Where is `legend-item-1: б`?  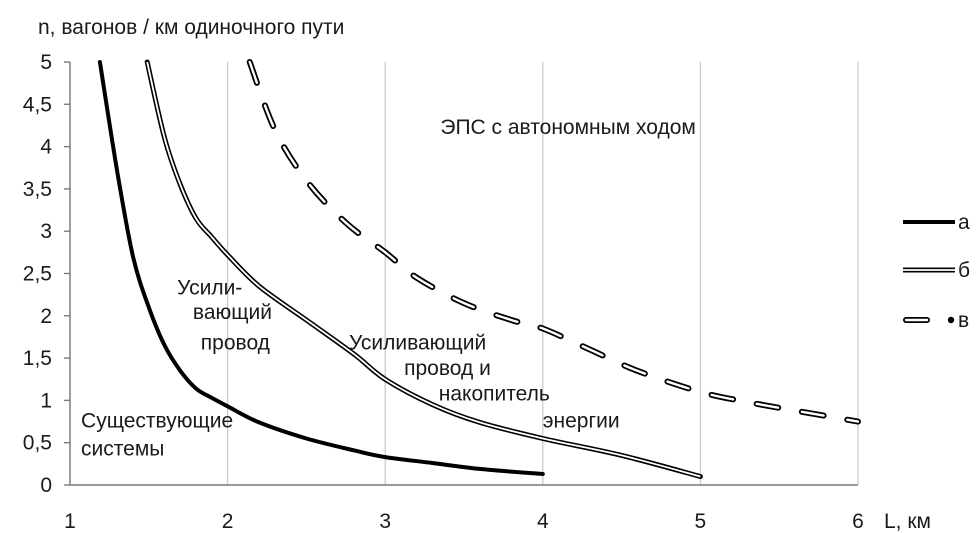
legend-item-1: б is located at coordinates (936, 270).